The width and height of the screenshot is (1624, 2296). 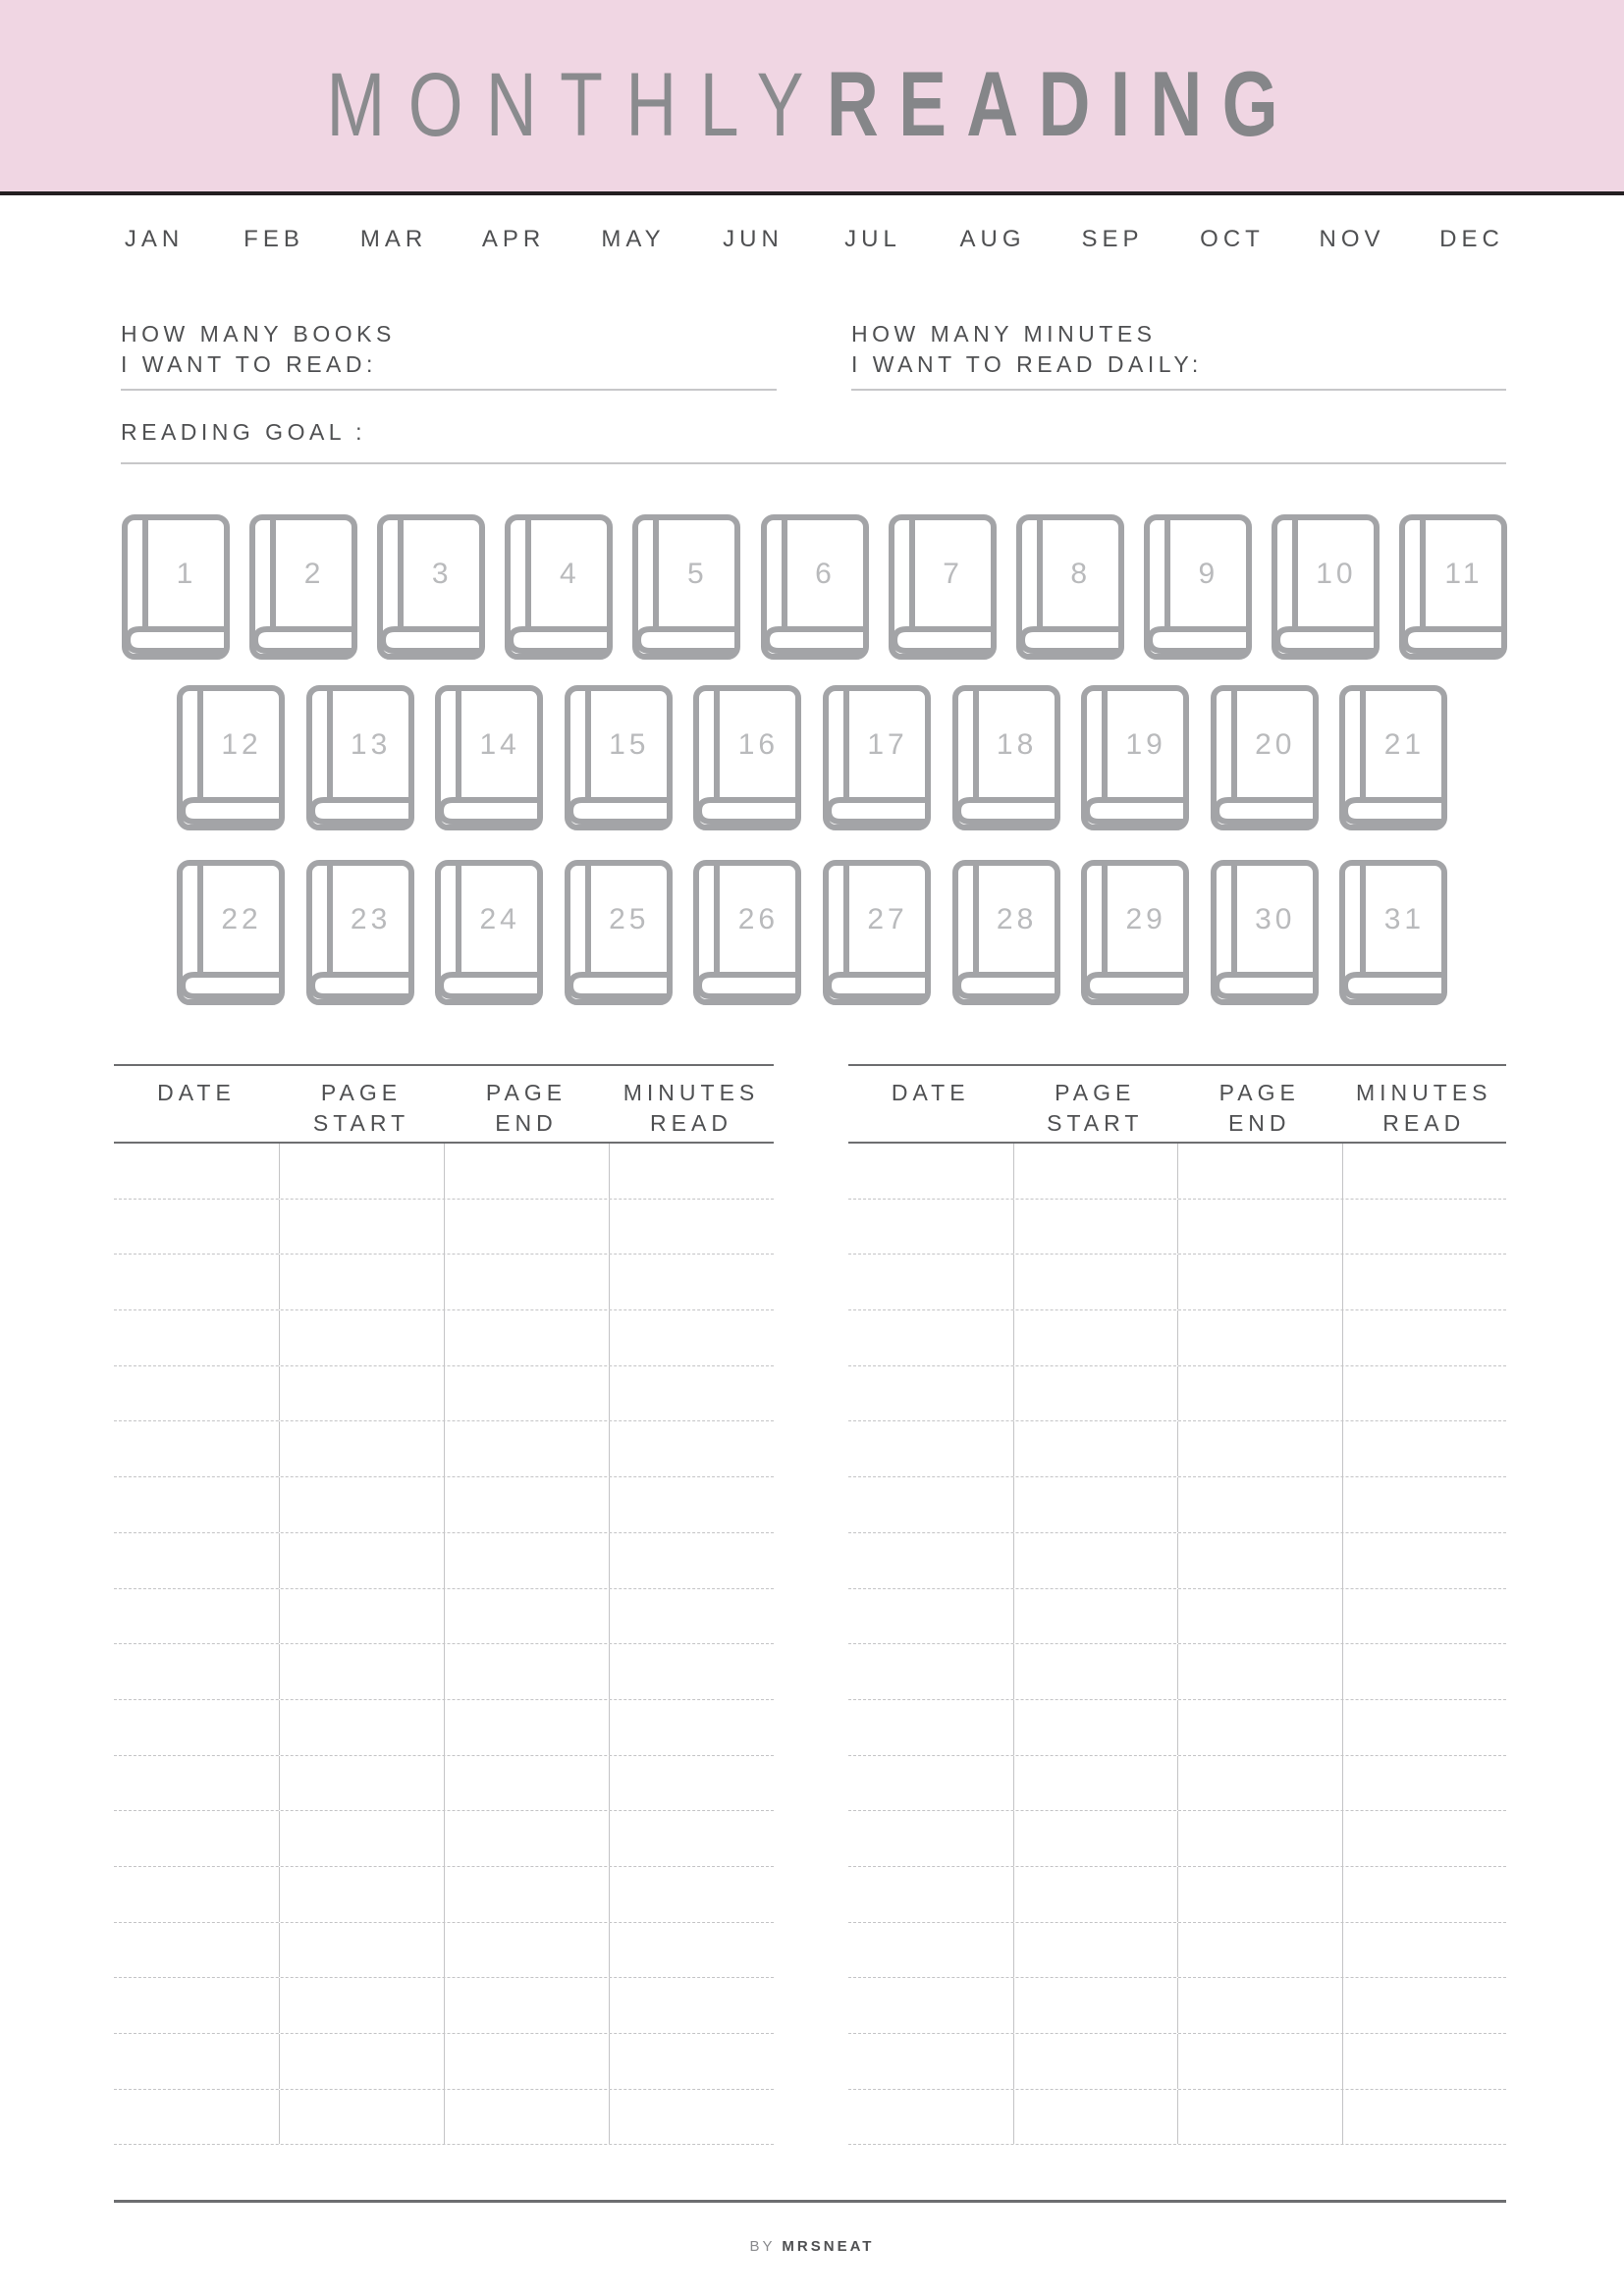 I want to click on book-slot: 21, so click(x=1393, y=757).